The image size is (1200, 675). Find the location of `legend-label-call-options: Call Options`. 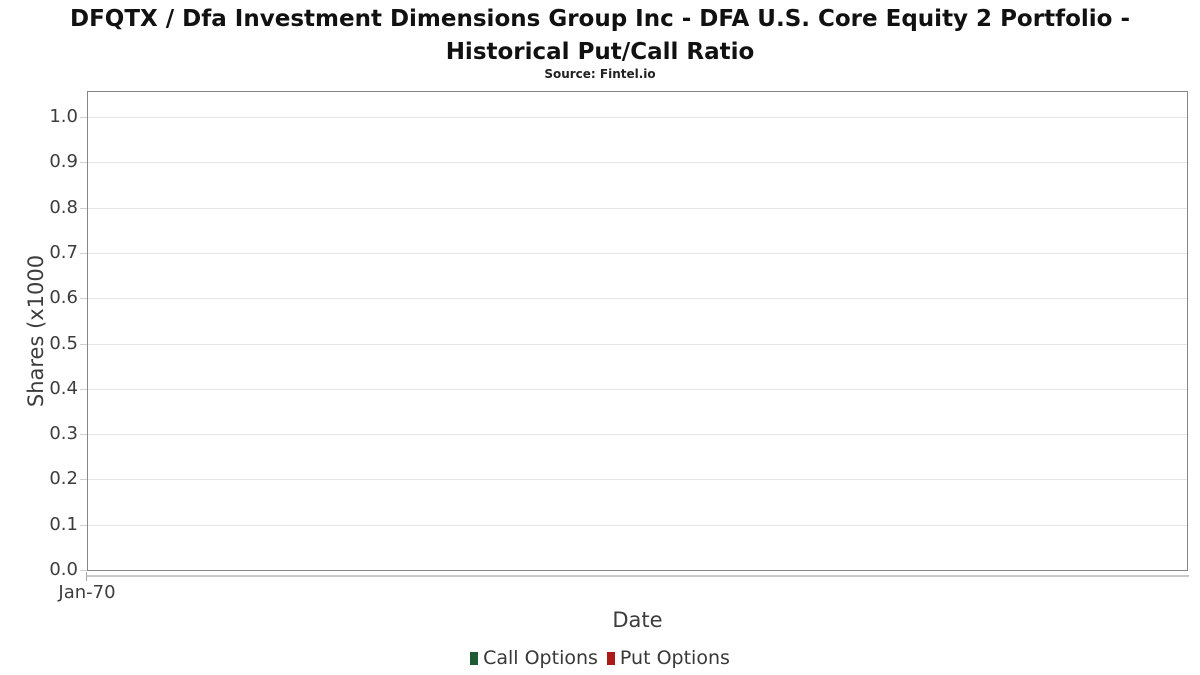

legend-label-call-options: Call Options is located at coordinates (540, 658).